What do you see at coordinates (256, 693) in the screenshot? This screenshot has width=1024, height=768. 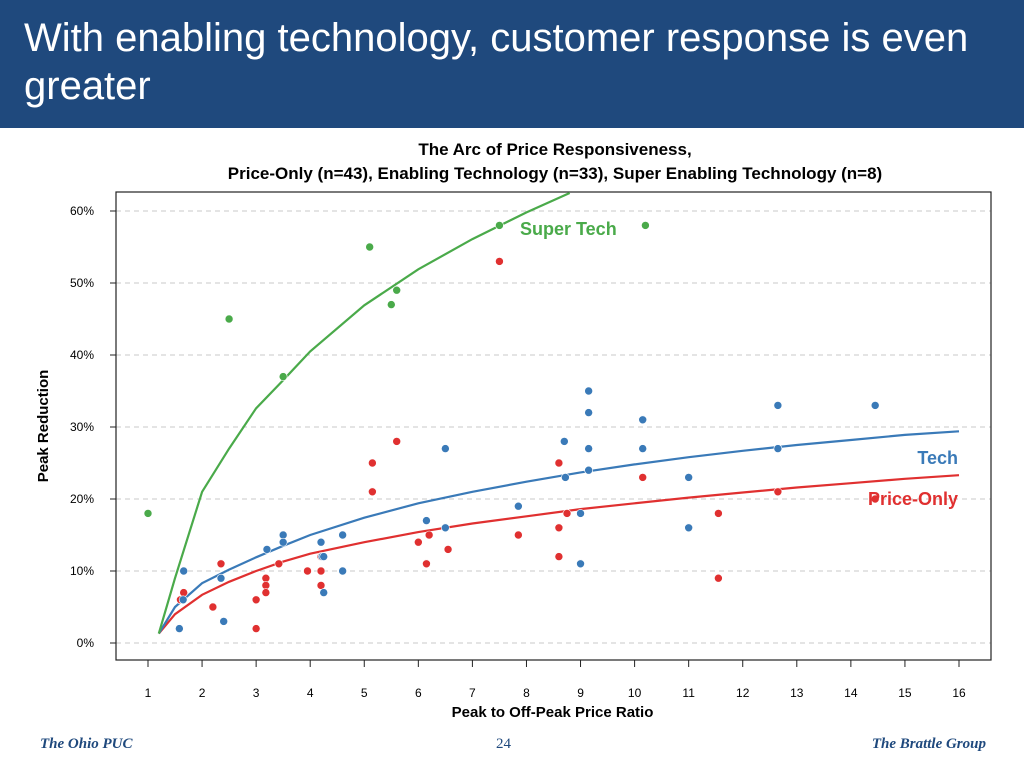 I see `x-tick-label: 3` at bounding box center [256, 693].